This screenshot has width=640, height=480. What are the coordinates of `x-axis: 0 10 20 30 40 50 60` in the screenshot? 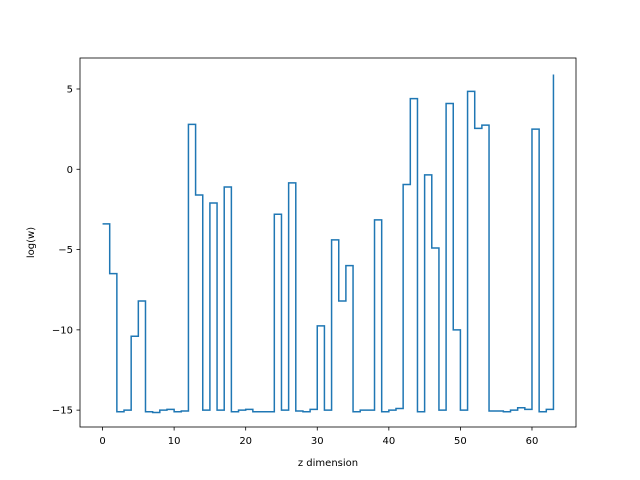 It's located at (318, 437).